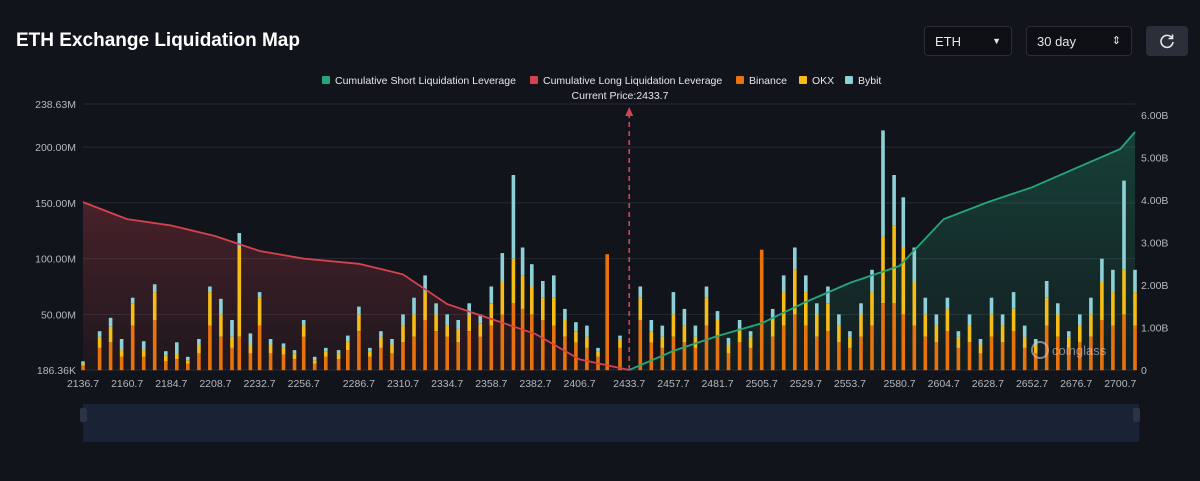 The width and height of the screenshot is (1200, 481). Describe the element at coordinates (869, 81) in the screenshot. I see `legend-label: Bybit` at that location.